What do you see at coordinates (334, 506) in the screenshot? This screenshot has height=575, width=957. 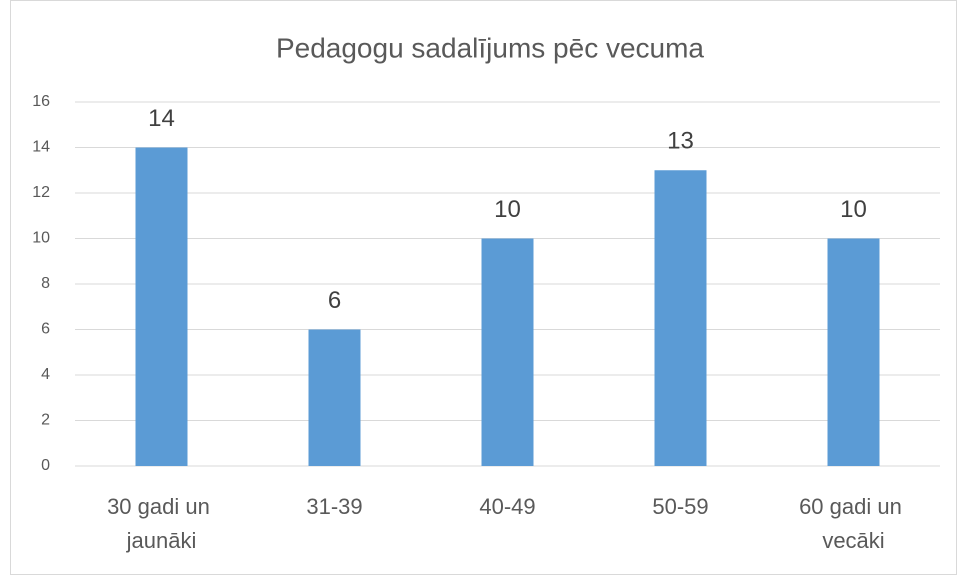 I see `x-tick-label: 31-39` at bounding box center [334, 506].